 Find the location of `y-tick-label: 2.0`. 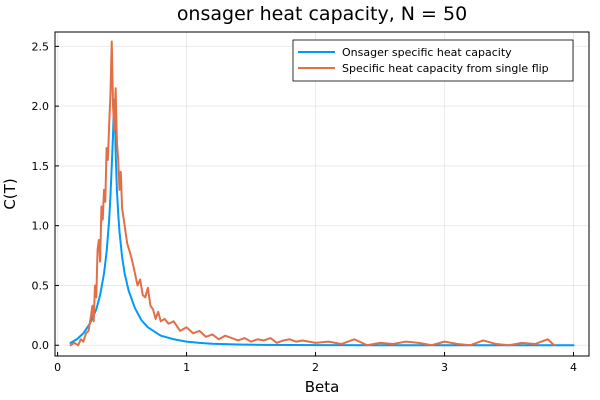

y-tick-label: 2.0 is located at coordinates (41, 106).